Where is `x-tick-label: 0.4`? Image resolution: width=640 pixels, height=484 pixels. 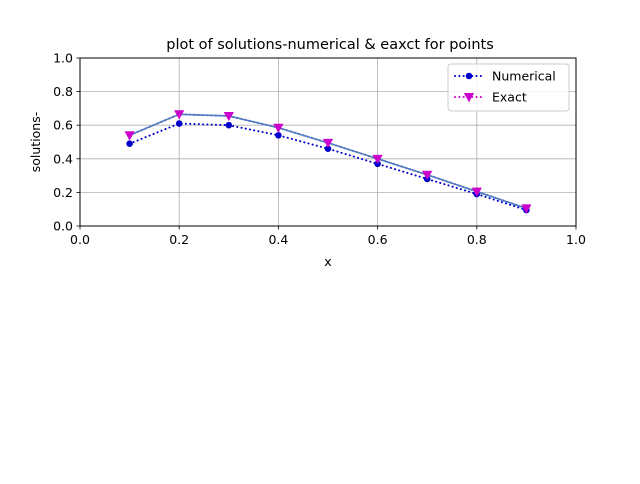 x-tick-label: 0.4 is located at coordinates (278, 239).